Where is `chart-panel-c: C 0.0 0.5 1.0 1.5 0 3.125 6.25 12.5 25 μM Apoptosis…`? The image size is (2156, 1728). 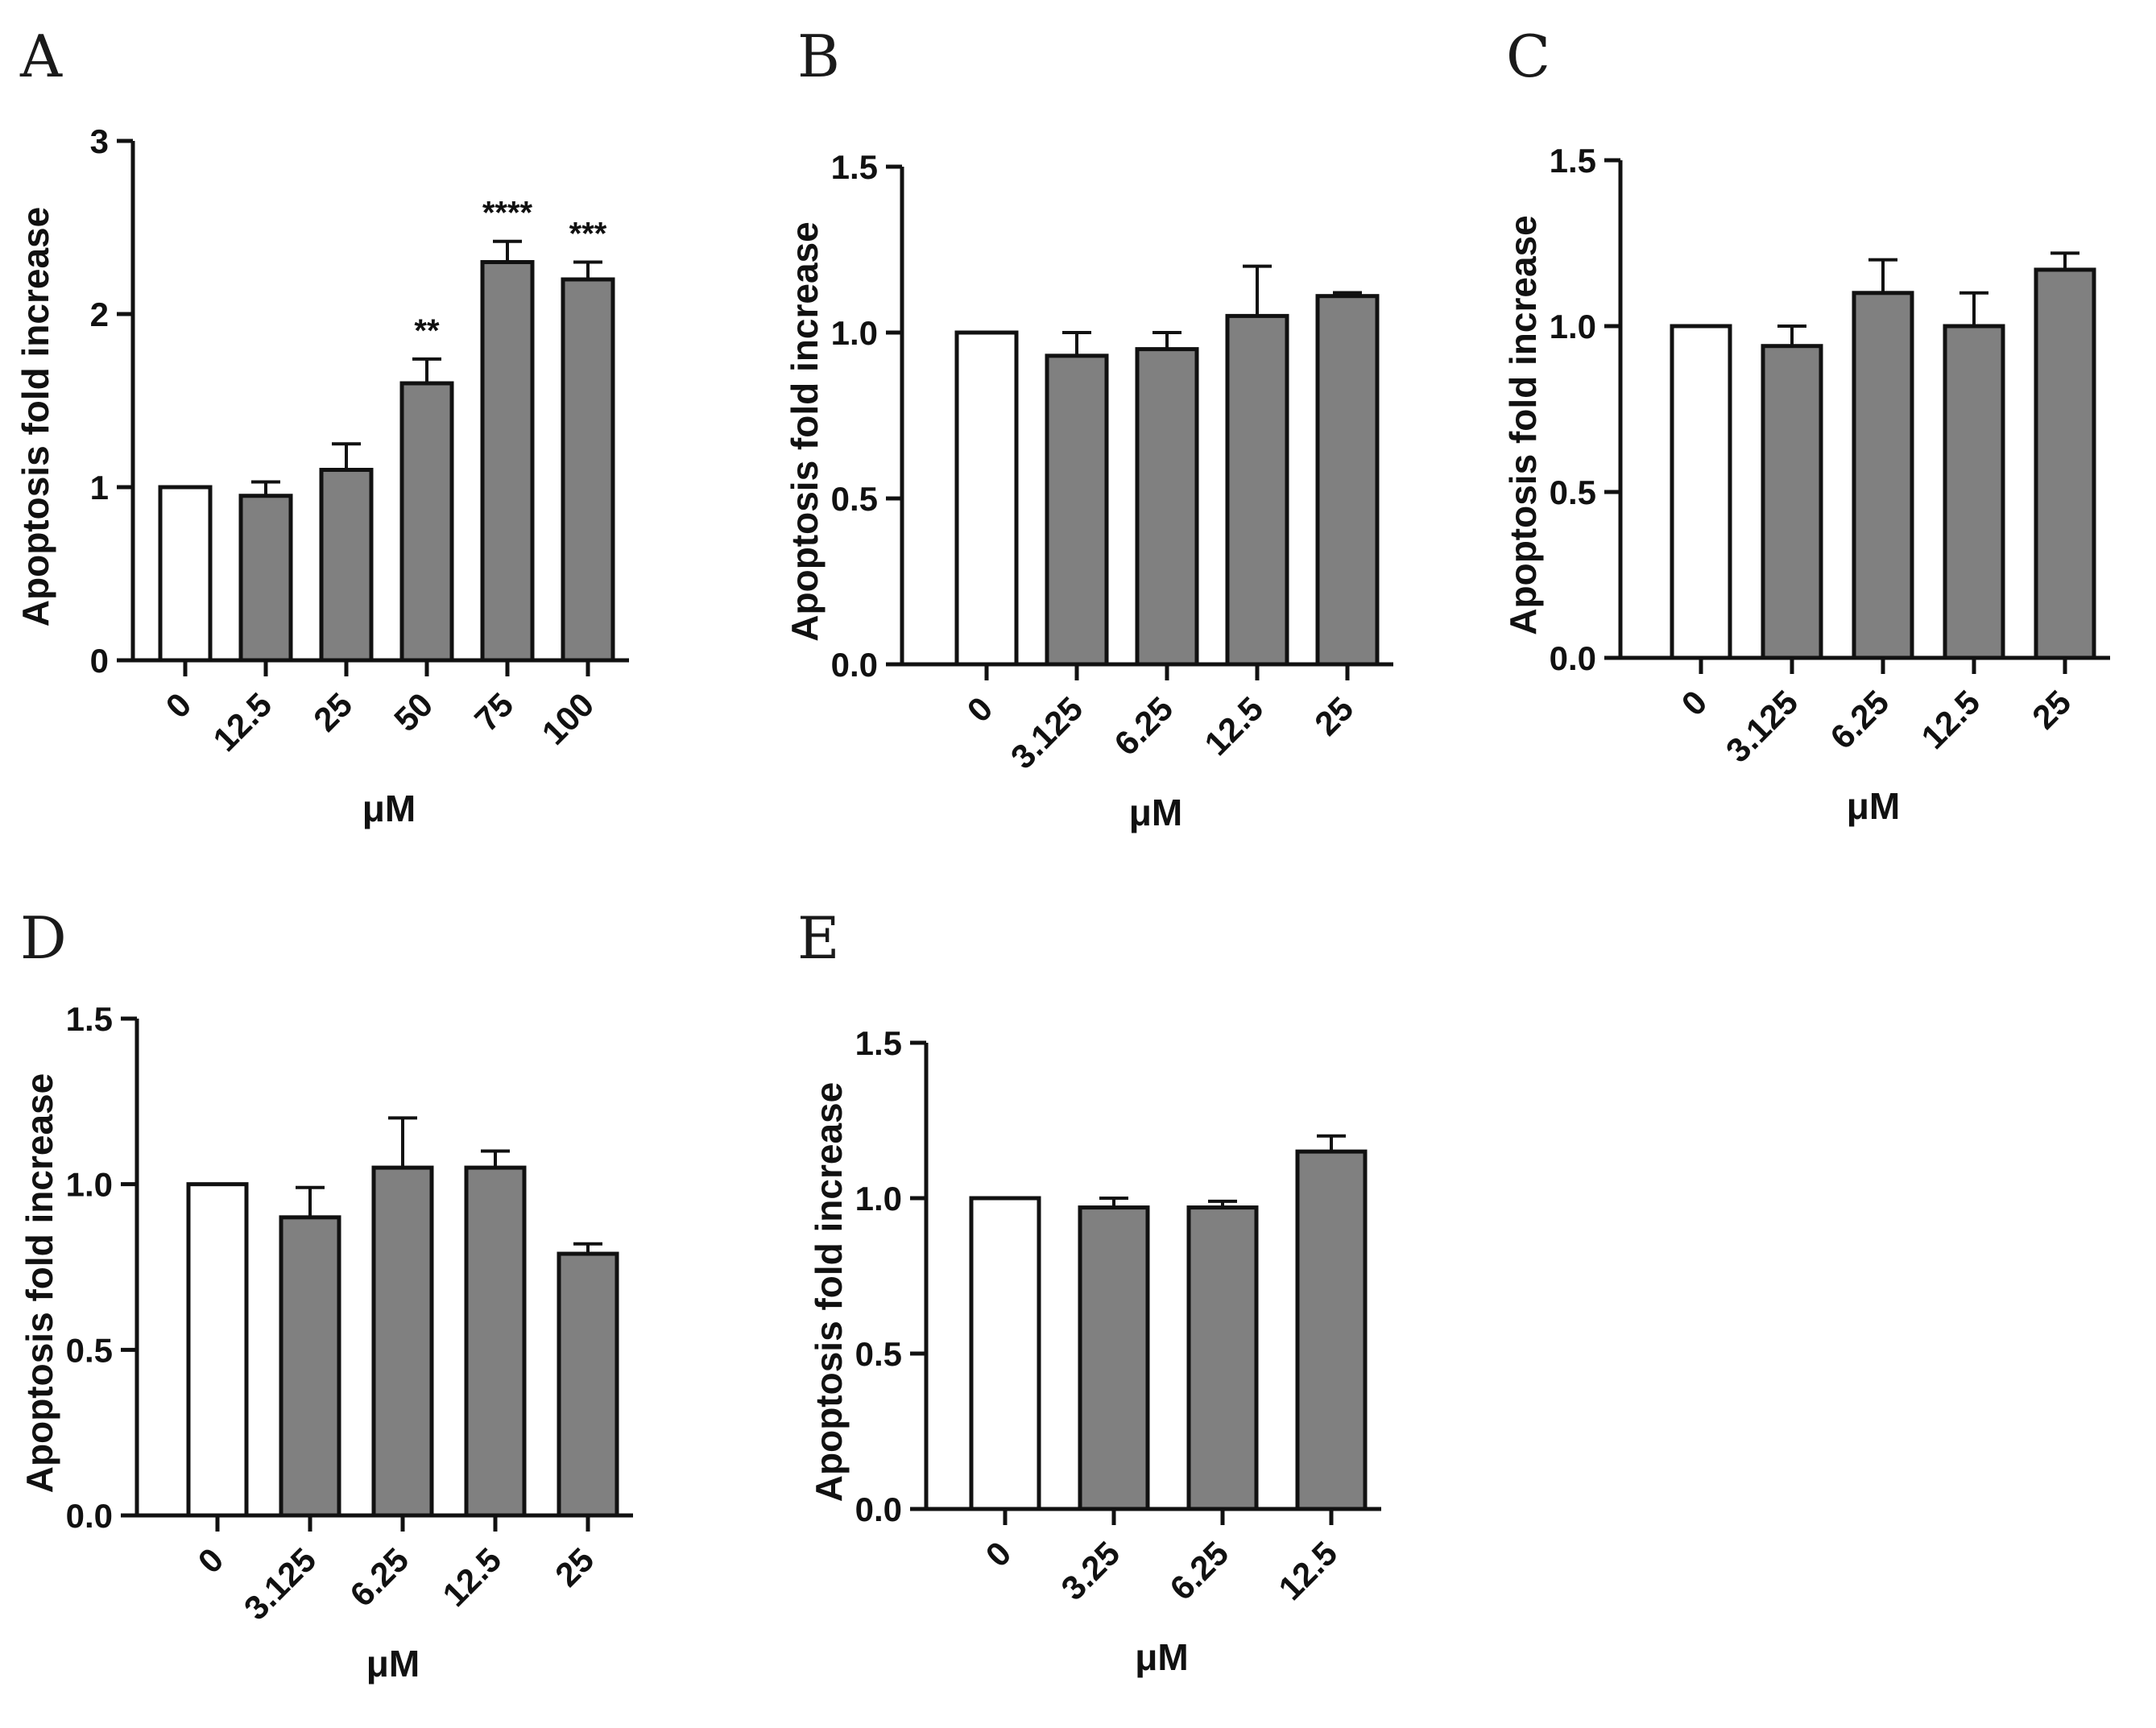
chart-panel-c: C 0.0 0.5 1.0 1.5 0 3.125 6.25 12.5 25 μM Apoptosis… is located at coordinates (1806, 425).